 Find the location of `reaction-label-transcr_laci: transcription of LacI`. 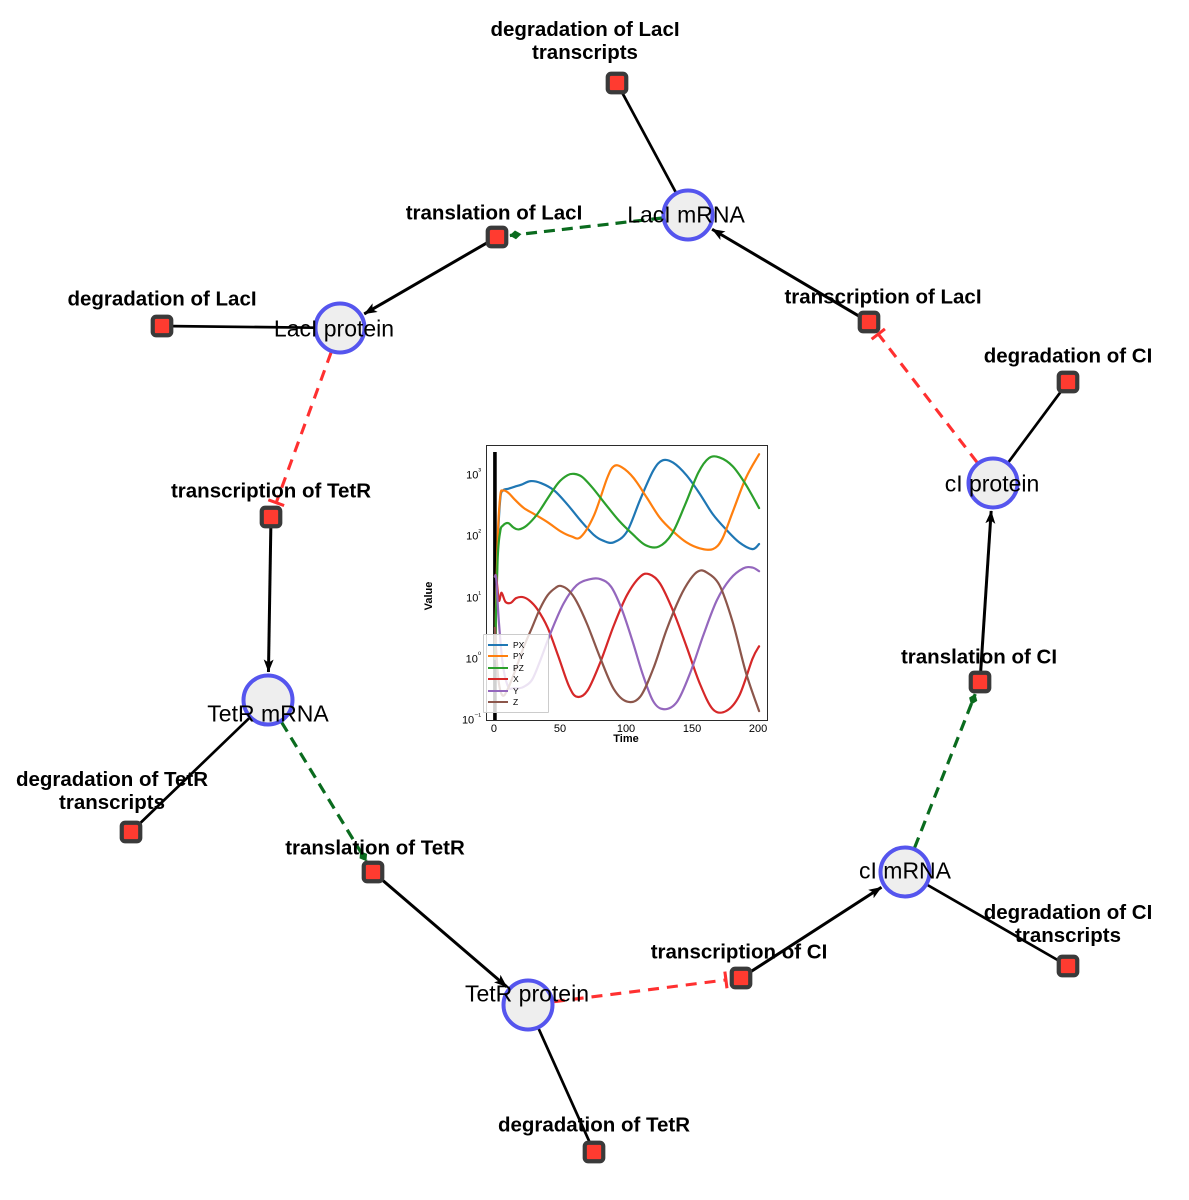

reaction-label-transcr_laci: transcription of LacI is located at coordinates (882, 298).